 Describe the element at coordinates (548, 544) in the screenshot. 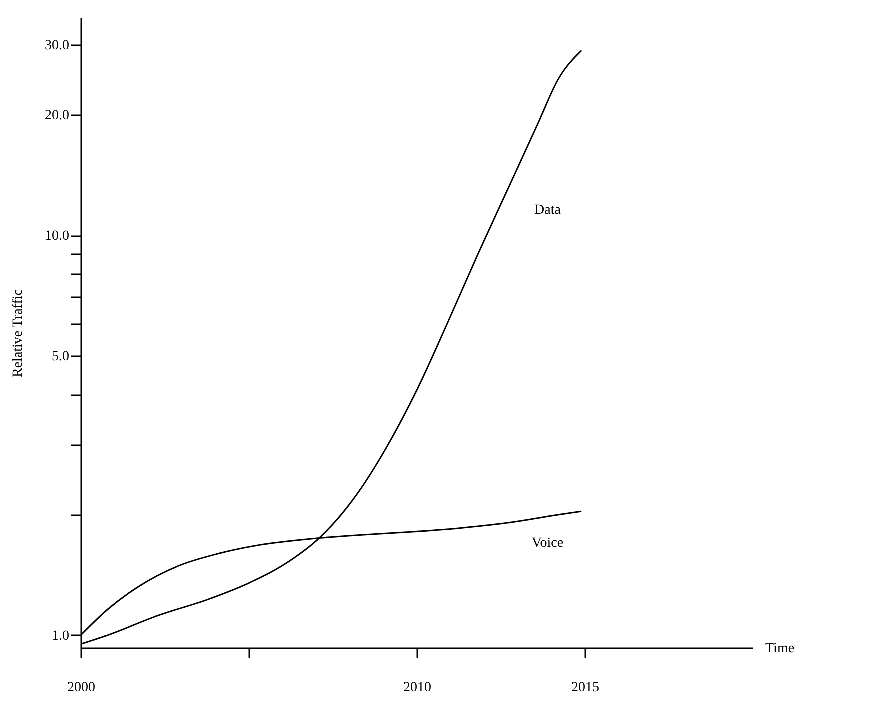

I see `series-label: Voice` at that location.